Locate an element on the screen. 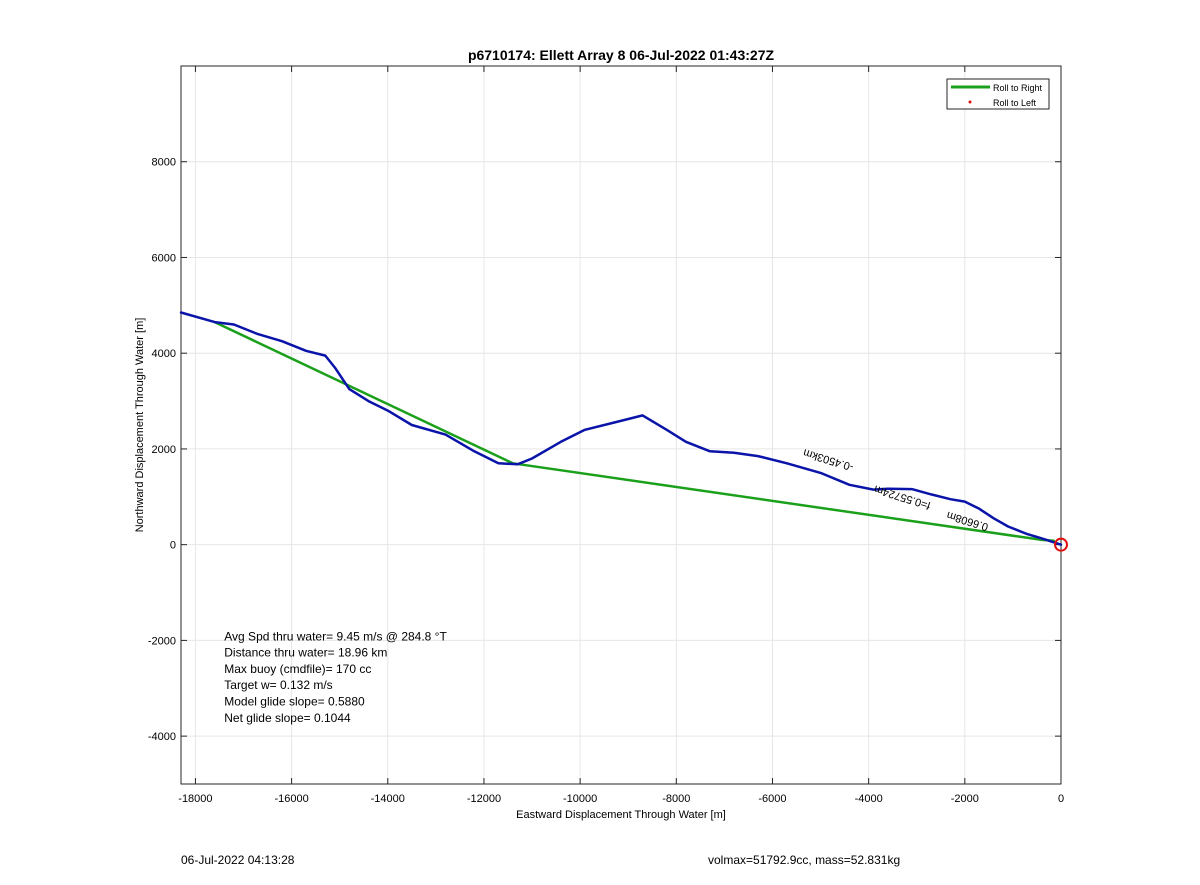 Image resolution: width=1200 pixels, height=885 pixels. annotation-text: Distance thru water= 18.96 km is located at coordinates (305, 653).